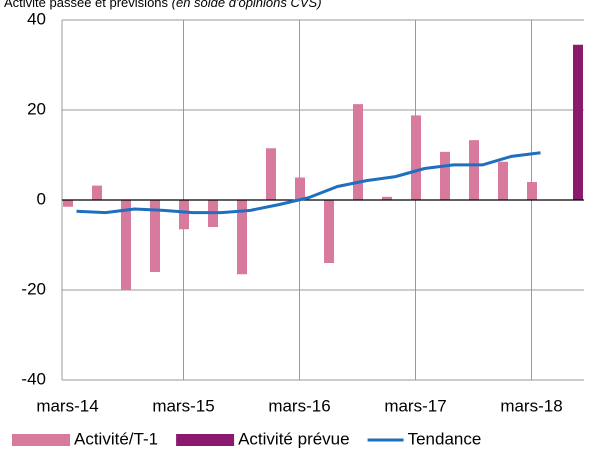 This screenshot has height=458, width=594. I want to click on x-tick-label: mars-15, so click(183, 405).